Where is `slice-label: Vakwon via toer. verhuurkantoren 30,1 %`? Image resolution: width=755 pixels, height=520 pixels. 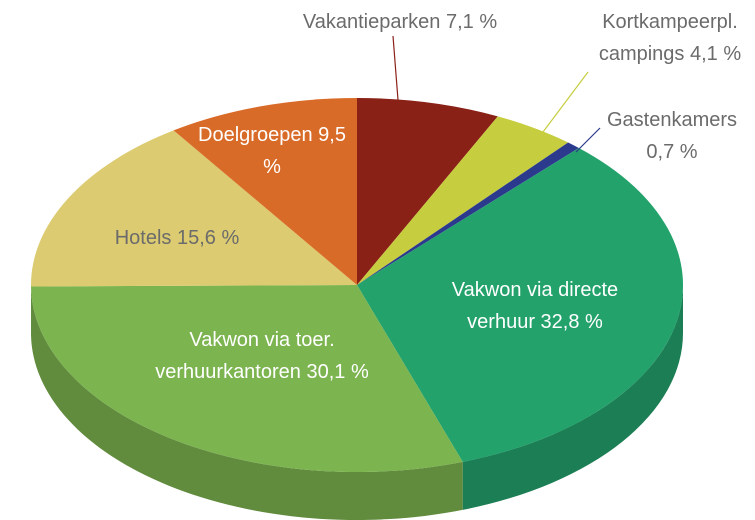
slice-label: Vakwon via toer. verhuurkantoren 30,1 % is located at coordinates (262, 356).